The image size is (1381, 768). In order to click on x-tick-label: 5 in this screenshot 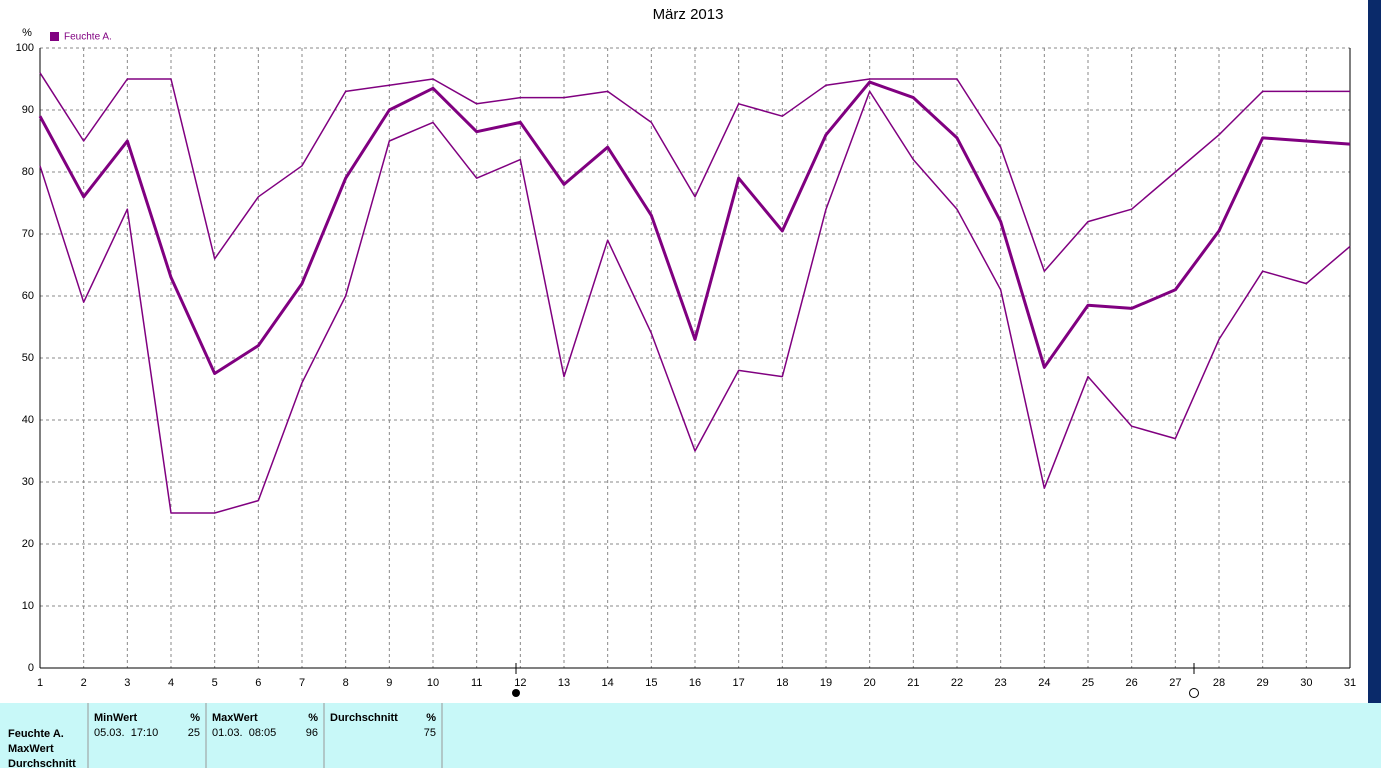, I will do `click(215, 683)`.